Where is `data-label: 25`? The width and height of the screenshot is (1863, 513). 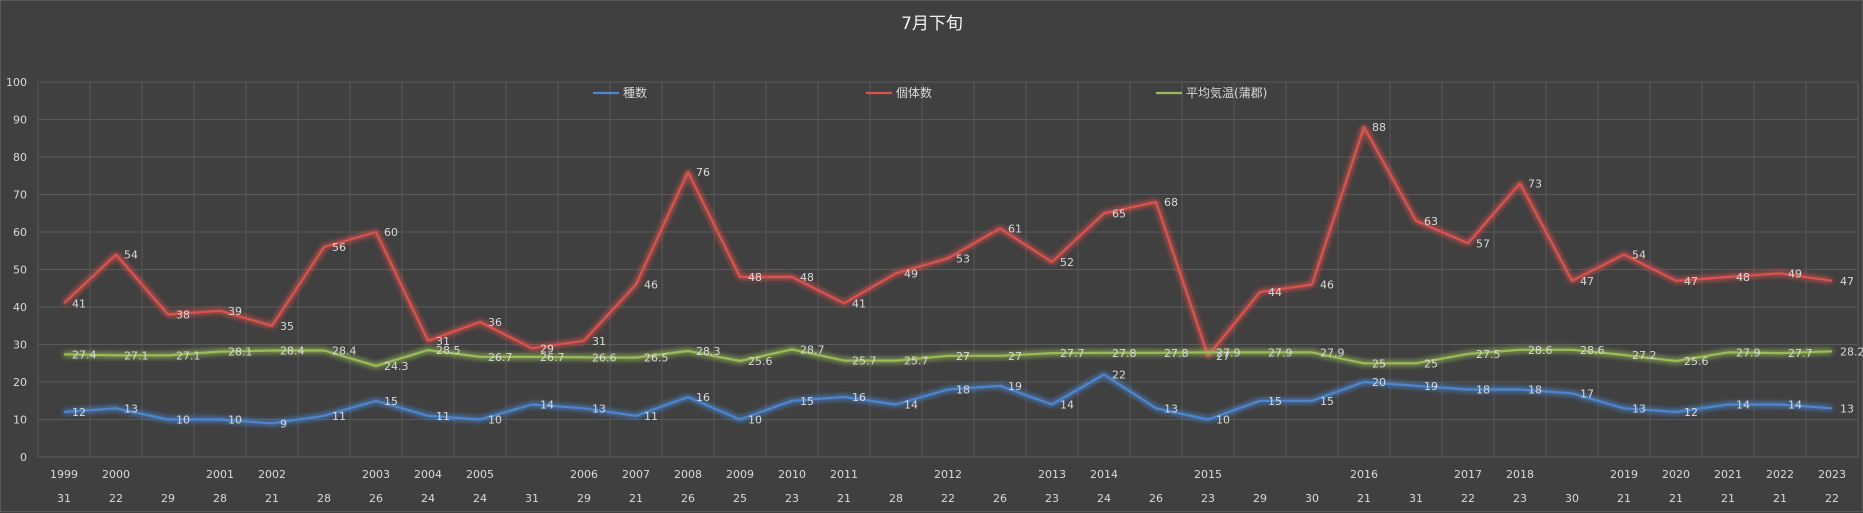
data-label: 25 is located at coordinates (1431, 363).